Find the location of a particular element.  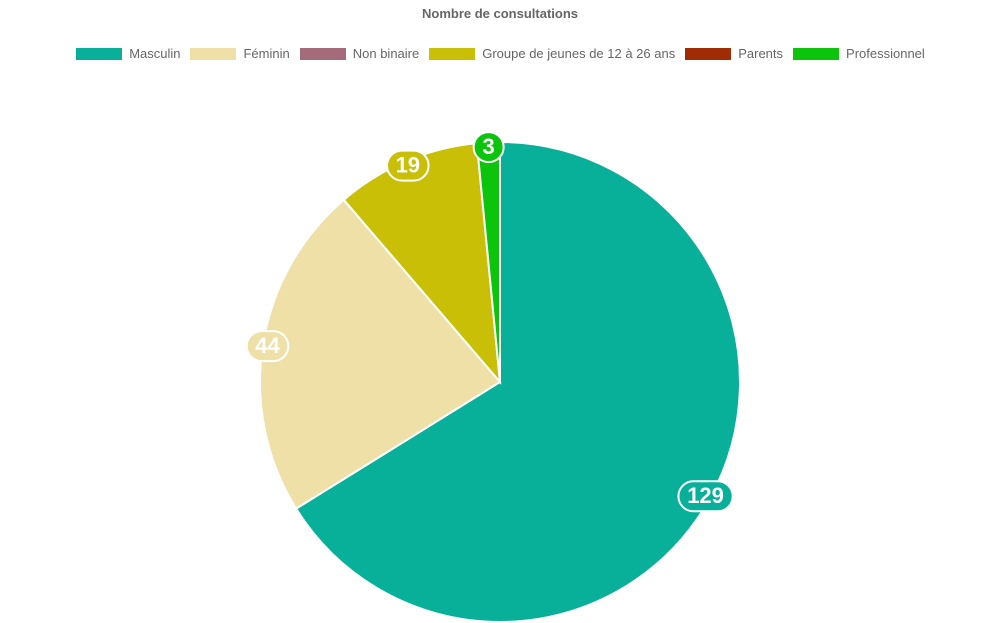

legend-swatch-non-binaire is located at coordinates (322, 53).